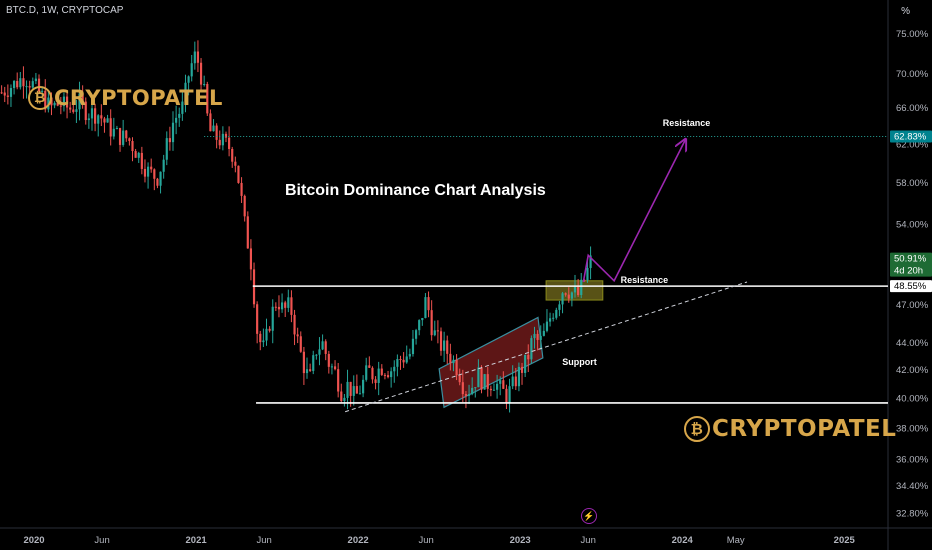 The width and height of the screenshot is (932, 550). What do you see at coordinates (912, 460) in the screenshot?
I see `y-tick-label: 36.00%` at bounding box center [912, 460].